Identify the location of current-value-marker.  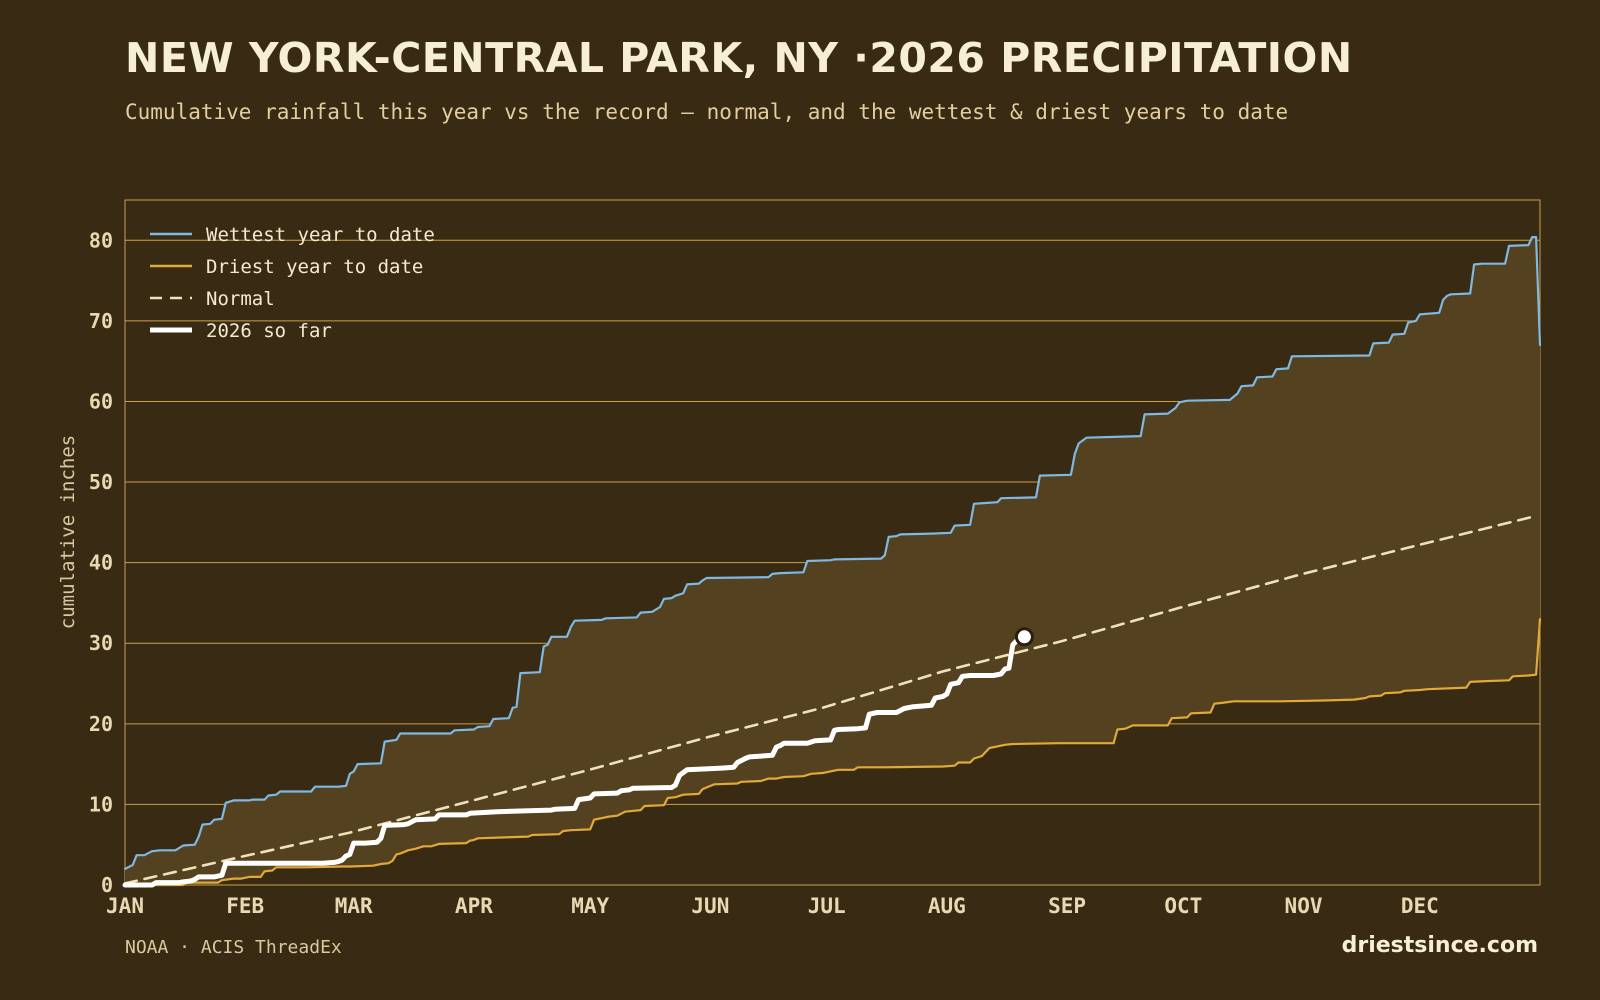
(1024, 637).